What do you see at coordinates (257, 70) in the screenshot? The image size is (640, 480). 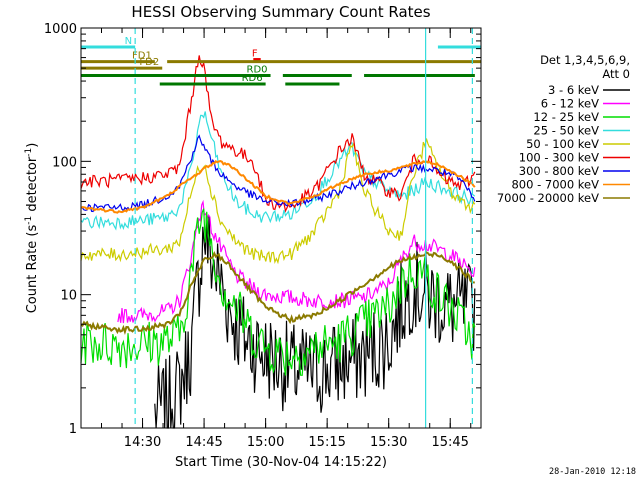 I see `flag-label-4: RD0` at bounding box center [257, 70].